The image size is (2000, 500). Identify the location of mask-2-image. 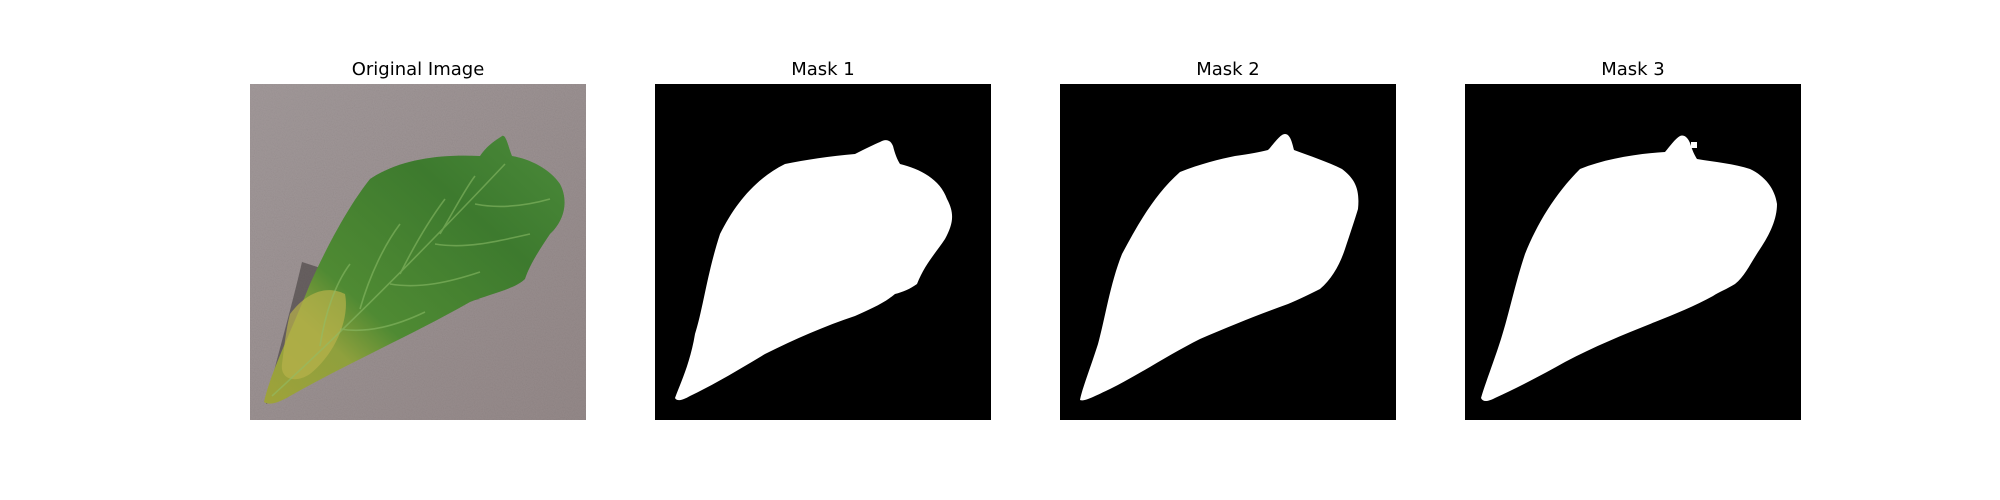
(1228, 252).